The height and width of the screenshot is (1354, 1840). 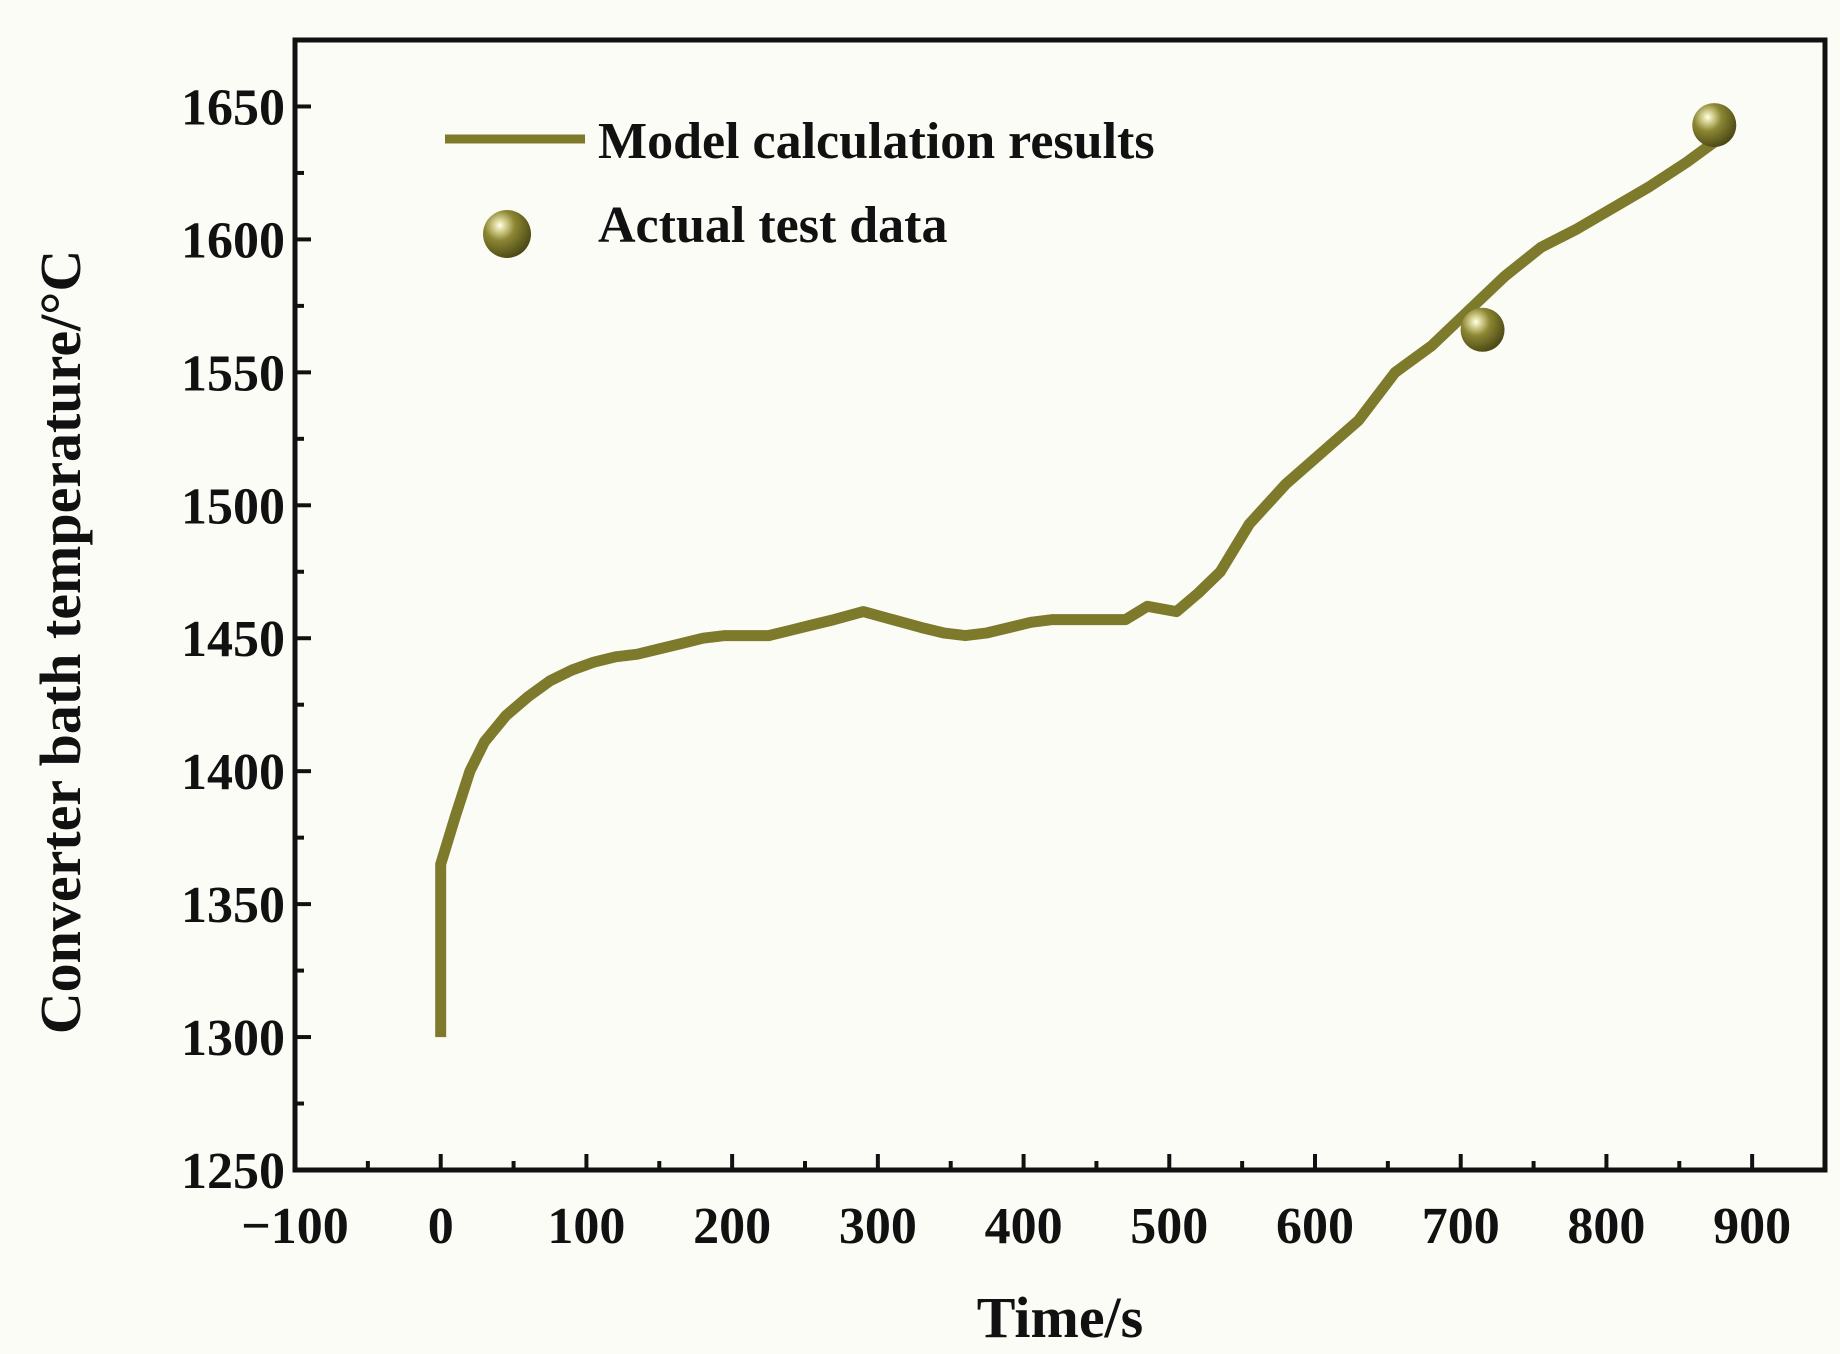 What do you see at coordinates (1461, 1226) in the screenshot?
I see `x-tick-label: 700` at bounding box center [1461, 1226].